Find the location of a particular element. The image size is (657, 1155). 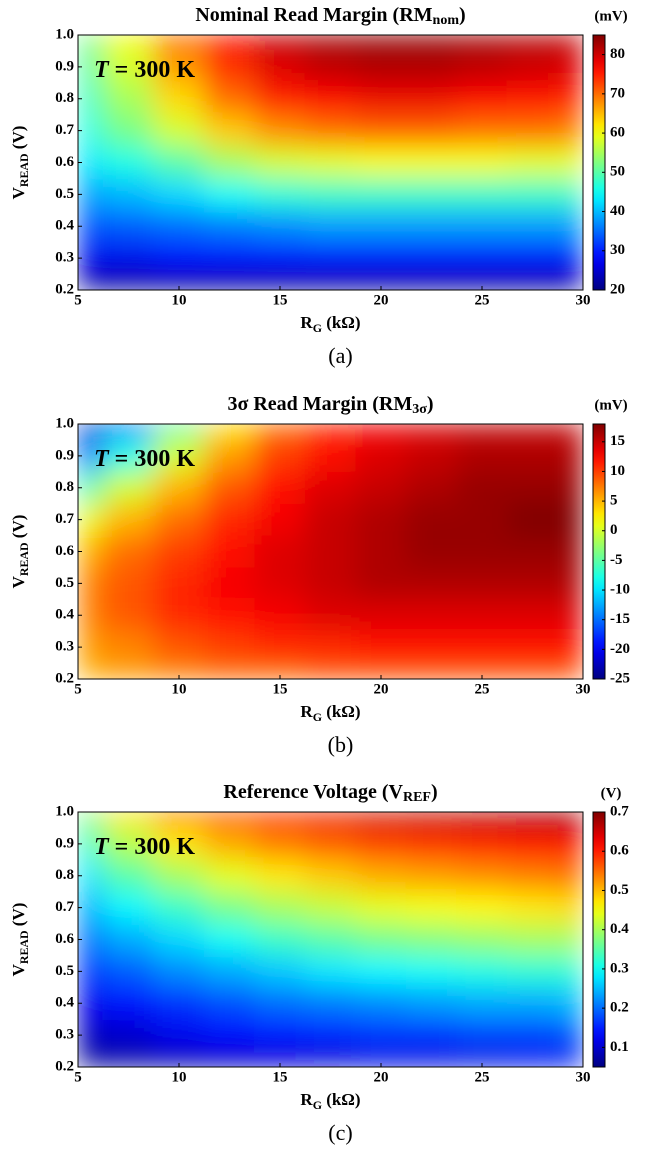

chart-title-part: ) is located at coordinates (434, 792).